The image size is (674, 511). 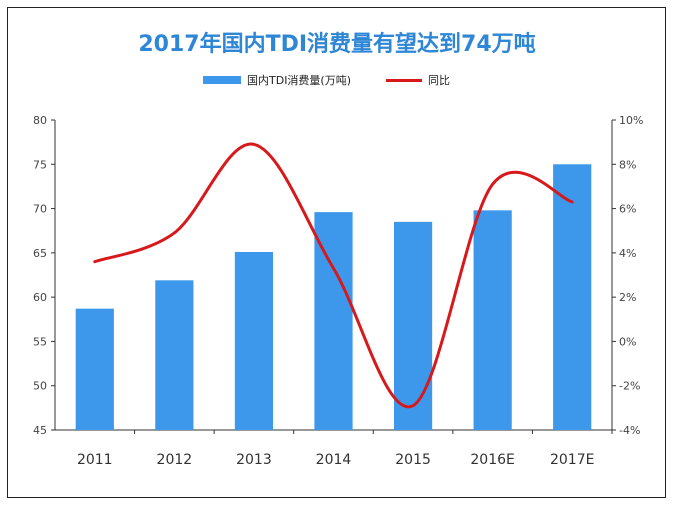 What do you see at coordinates (492, 460) in the screenshot?
I see `x-tick-label: 2016E` at bounding box center [492, 460].